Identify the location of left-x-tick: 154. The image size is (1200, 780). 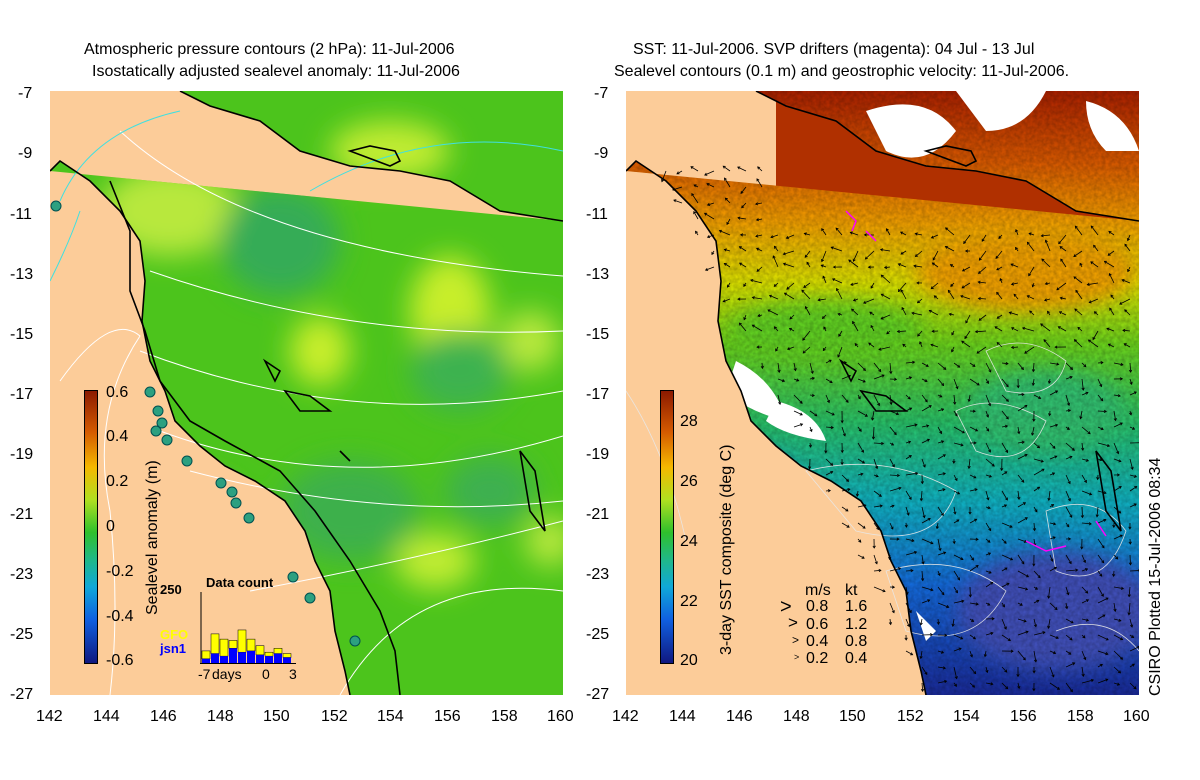
(390, 716).